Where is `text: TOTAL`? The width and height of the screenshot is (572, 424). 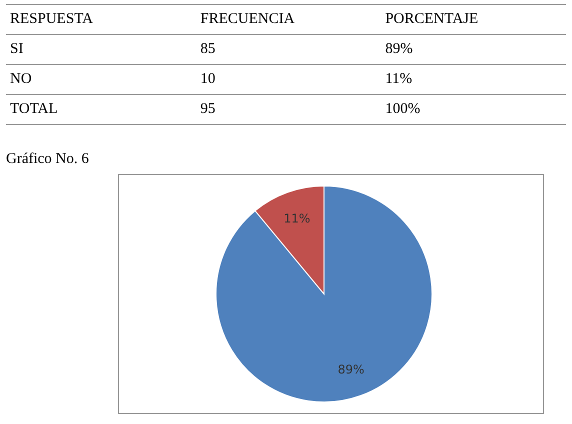
text: TOTAL is located at coordinates (101, 109).